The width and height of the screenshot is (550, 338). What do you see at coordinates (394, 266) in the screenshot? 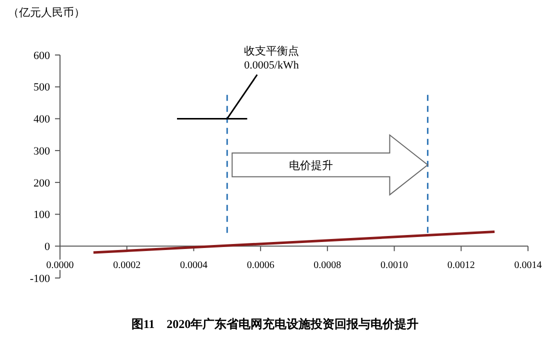
I see `x-tick-label: 0.0010` at bounding box center [394, 266].